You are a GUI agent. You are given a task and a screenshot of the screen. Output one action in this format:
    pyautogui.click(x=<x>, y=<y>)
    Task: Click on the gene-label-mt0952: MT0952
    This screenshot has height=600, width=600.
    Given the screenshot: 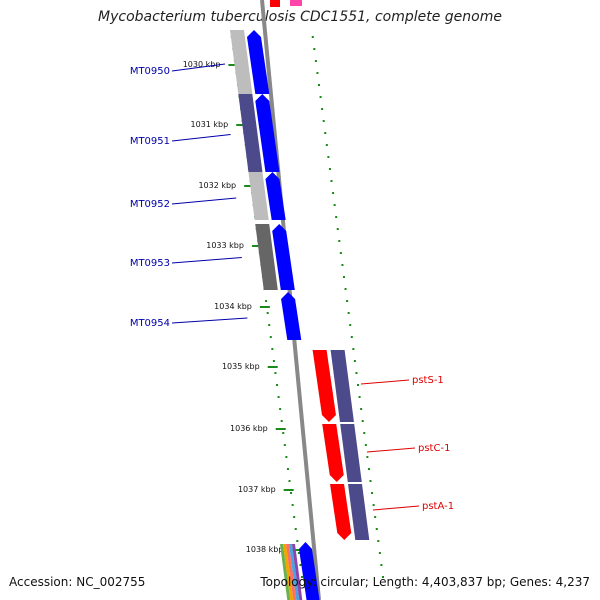 What is the action you would take?
    pyautogui.click(x=150, y=204)
    